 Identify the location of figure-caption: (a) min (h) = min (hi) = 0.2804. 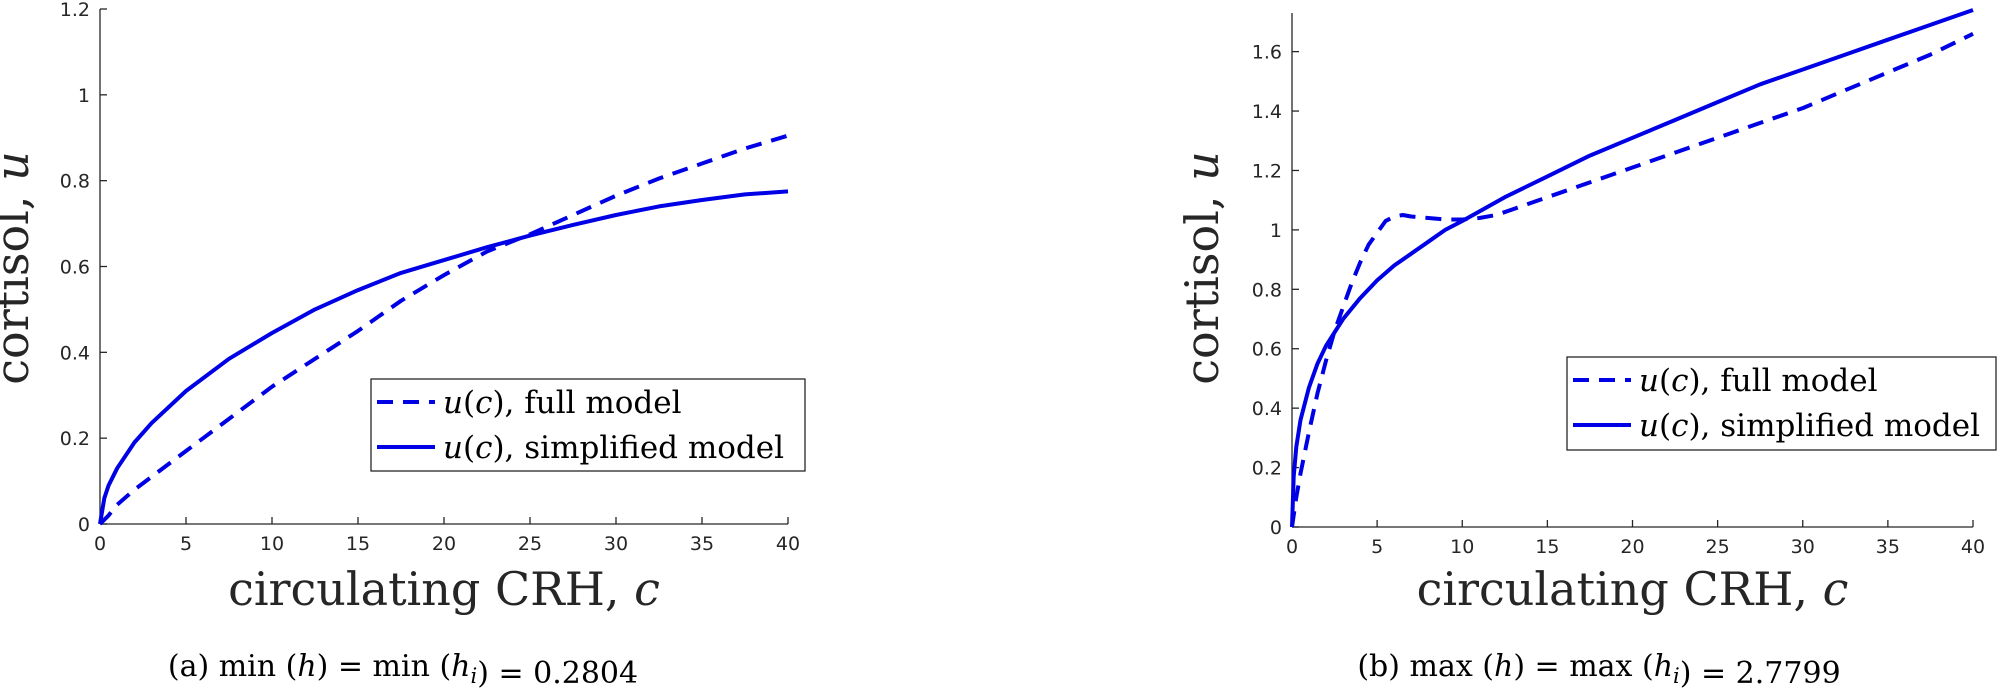
(403, 669).